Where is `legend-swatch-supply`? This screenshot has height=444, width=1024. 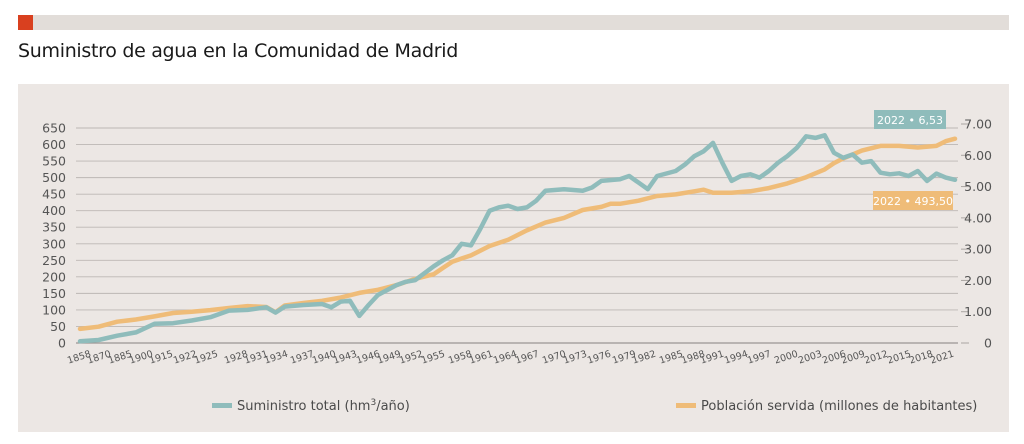
legend-swatch-supply is located at coordinates (222, 405).